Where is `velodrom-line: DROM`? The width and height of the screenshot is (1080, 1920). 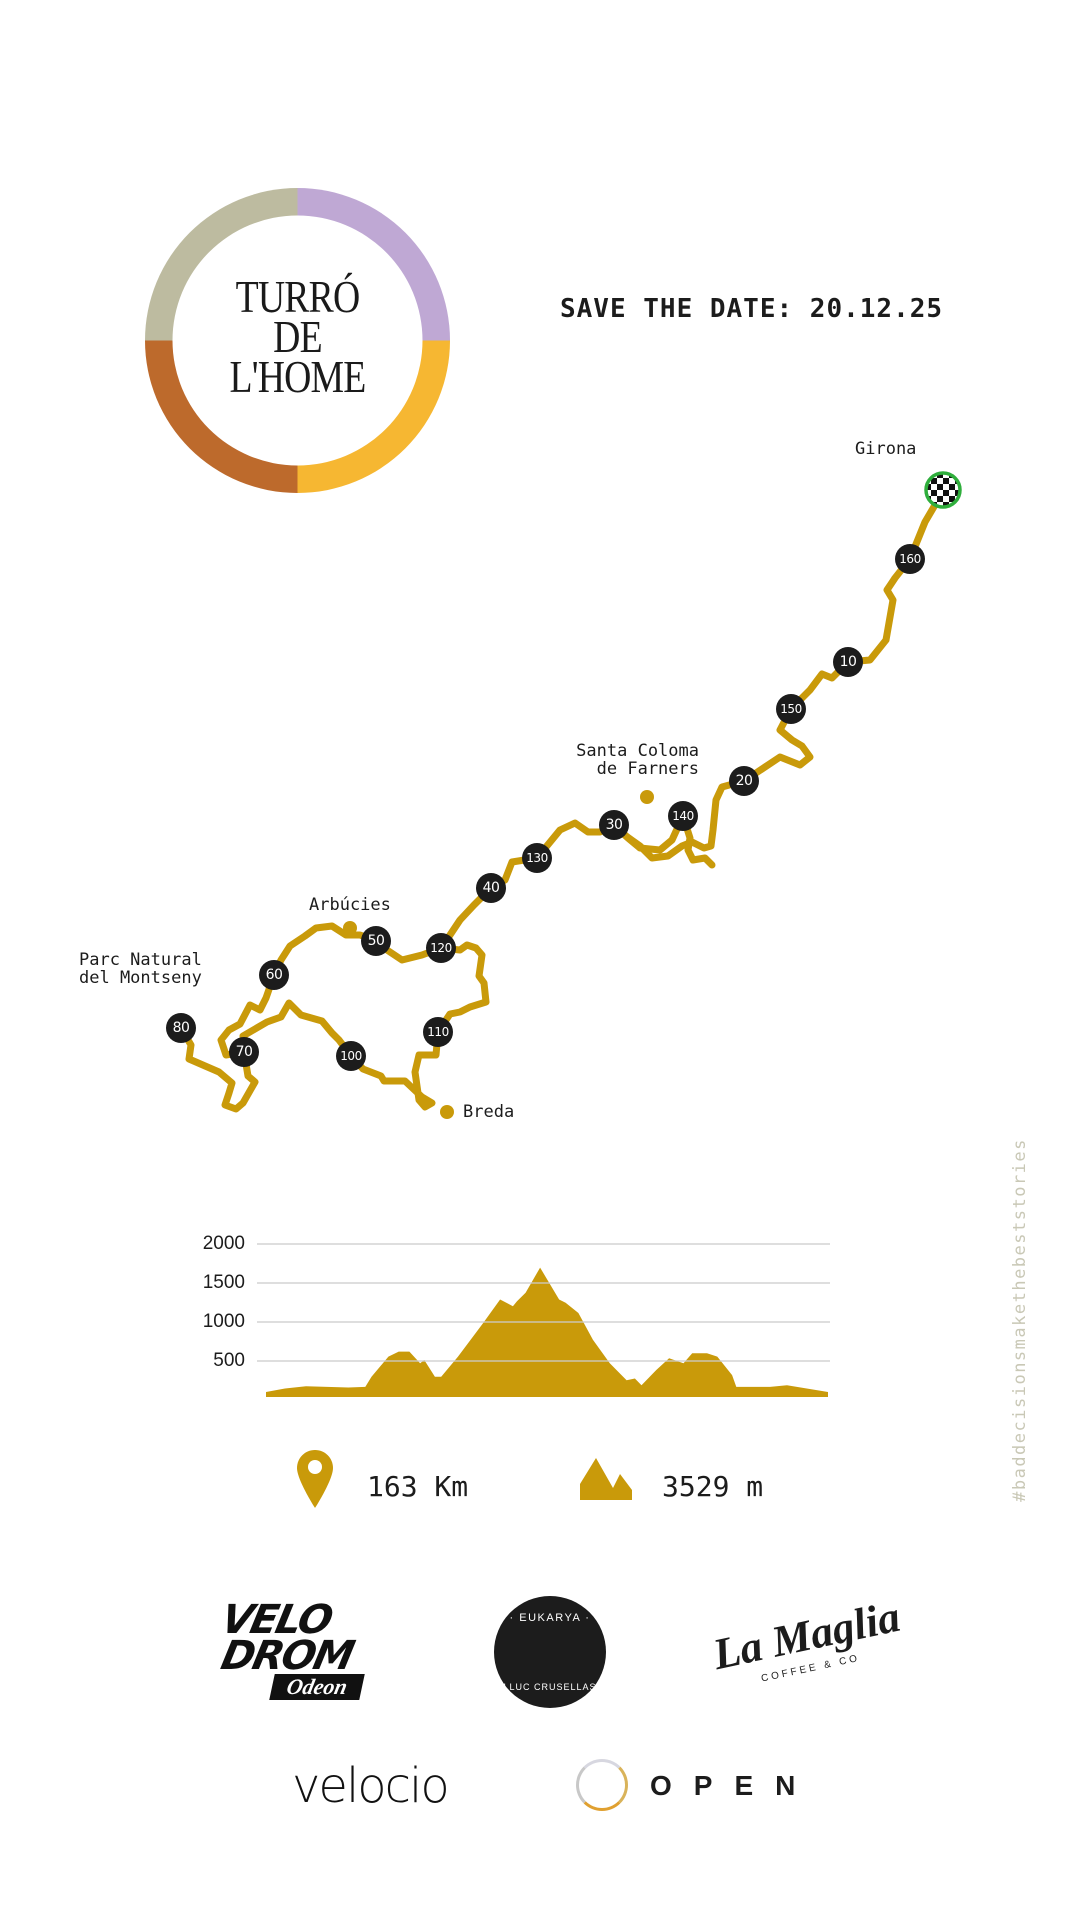
velodrom-line: DROM is located at coordinates (287, 1656).